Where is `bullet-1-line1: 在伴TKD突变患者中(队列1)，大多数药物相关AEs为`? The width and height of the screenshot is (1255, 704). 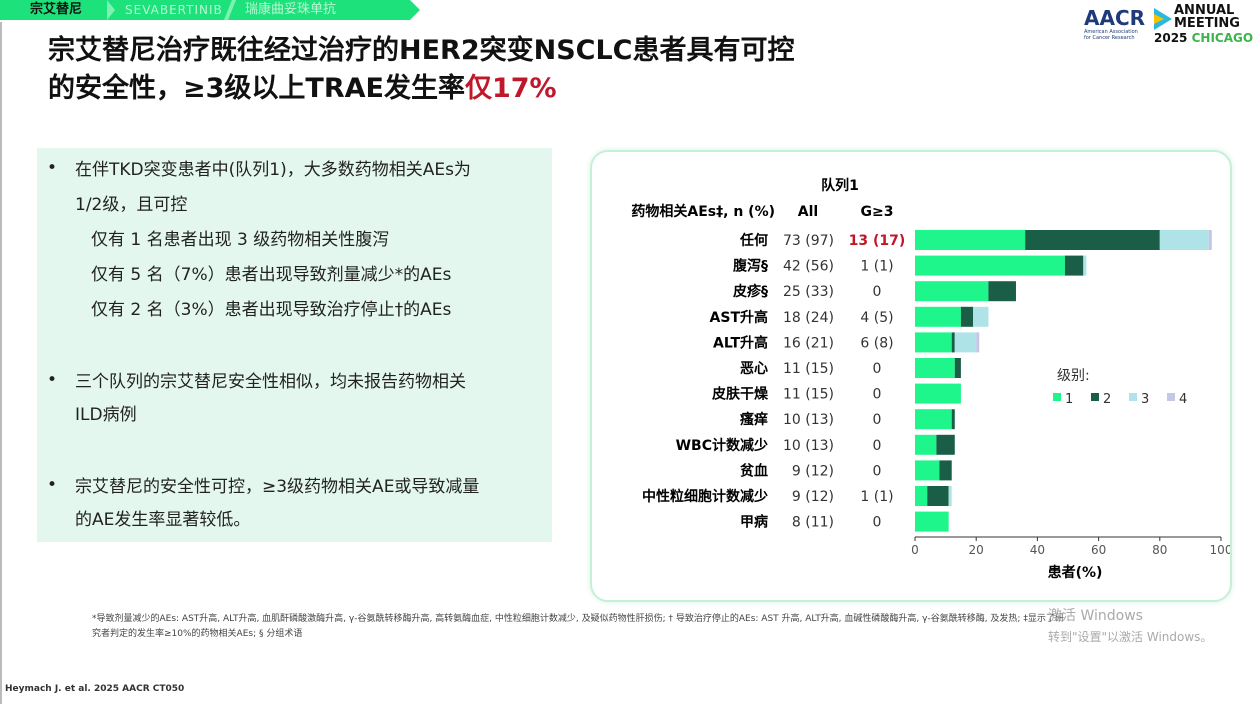
bullet-1-line1: 在伴TKD突变患者中(队列1)，大多数药物相关AEs为 is located at coordinates (273, 170).